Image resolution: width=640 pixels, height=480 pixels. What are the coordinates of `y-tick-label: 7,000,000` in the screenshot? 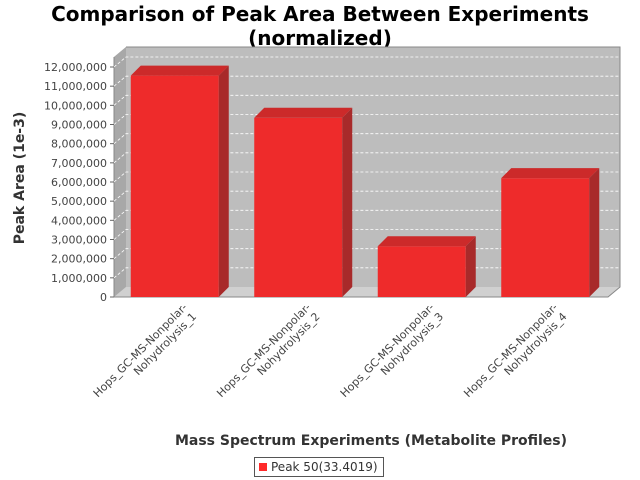 It's located at (79, 163).